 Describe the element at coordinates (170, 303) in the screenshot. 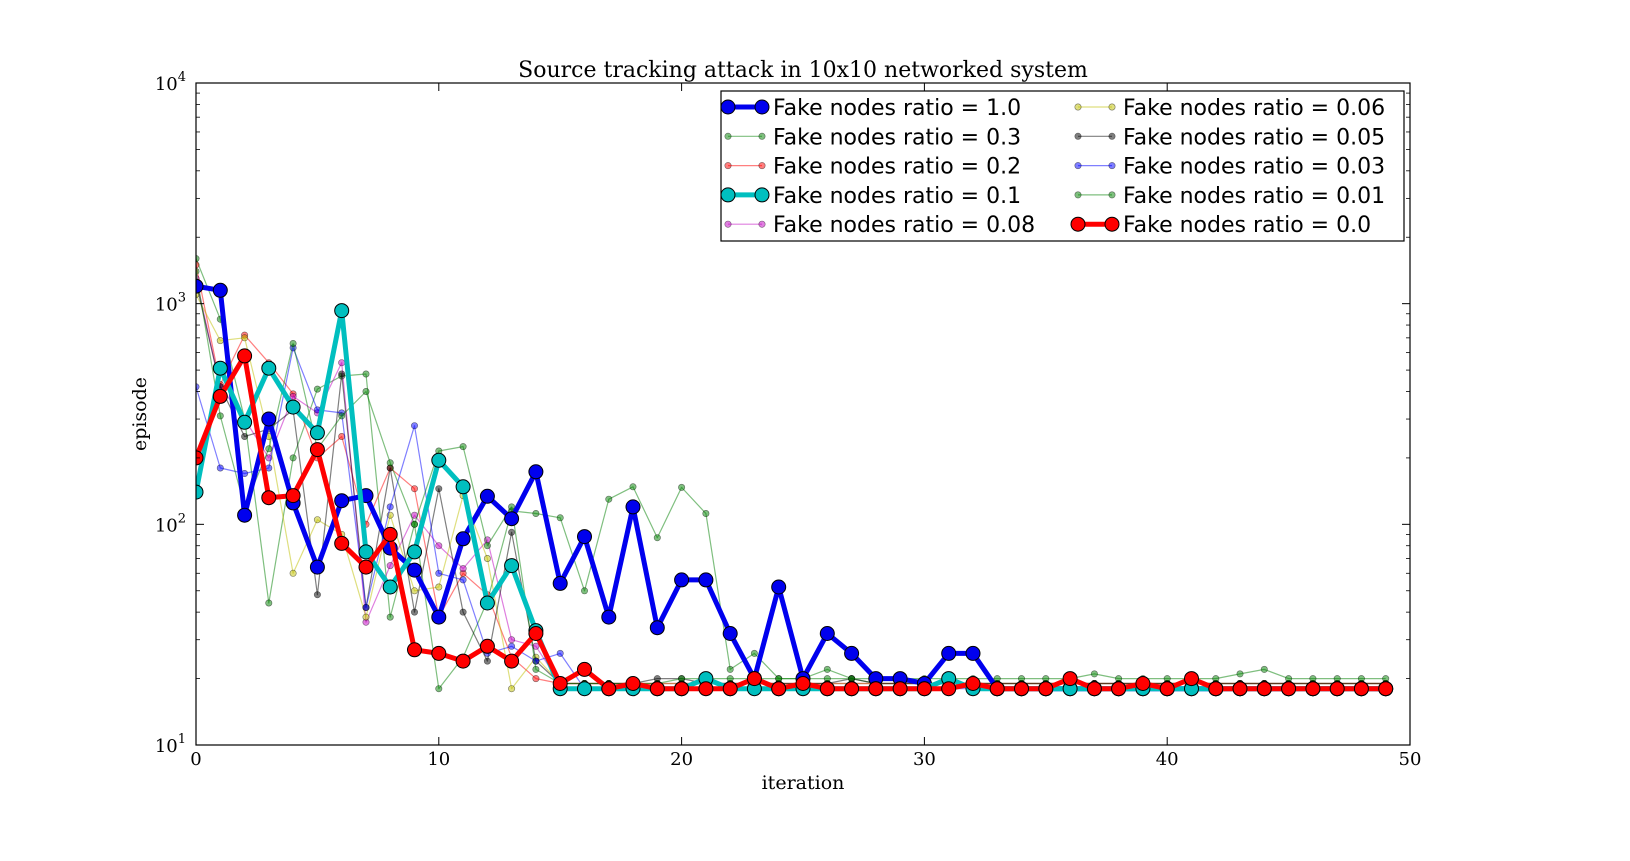

I see `y-tick-label: 10³` at that location.